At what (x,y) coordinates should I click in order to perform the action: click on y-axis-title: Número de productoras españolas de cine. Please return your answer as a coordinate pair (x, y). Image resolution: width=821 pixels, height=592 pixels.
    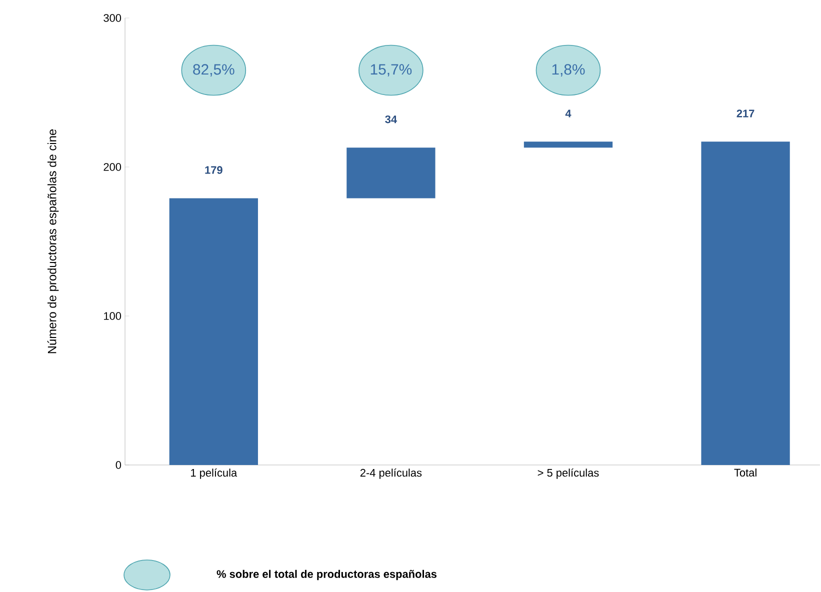
    Looking at the image, I should click on (53, 241).